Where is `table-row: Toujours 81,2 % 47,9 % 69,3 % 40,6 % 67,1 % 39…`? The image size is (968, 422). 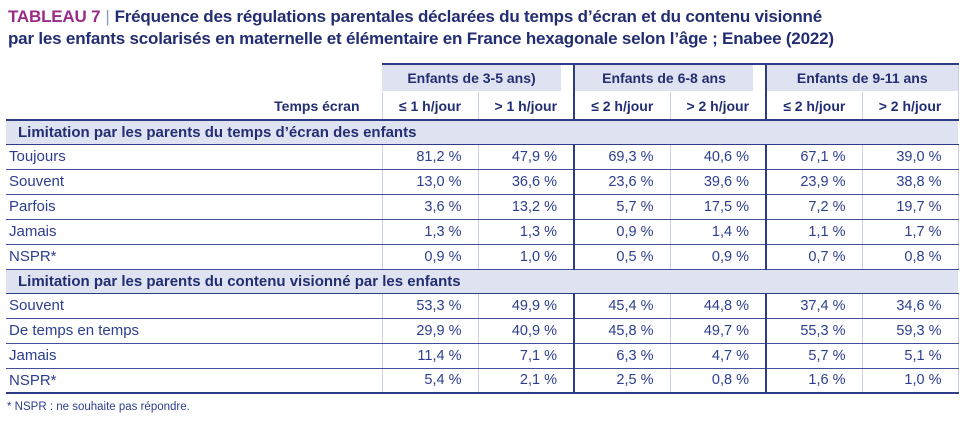
table-row: Toujours 81,2 % 47,9 % 69,3 % 40,6 % 67,1 % 39… is located at coordinates (482, 157).